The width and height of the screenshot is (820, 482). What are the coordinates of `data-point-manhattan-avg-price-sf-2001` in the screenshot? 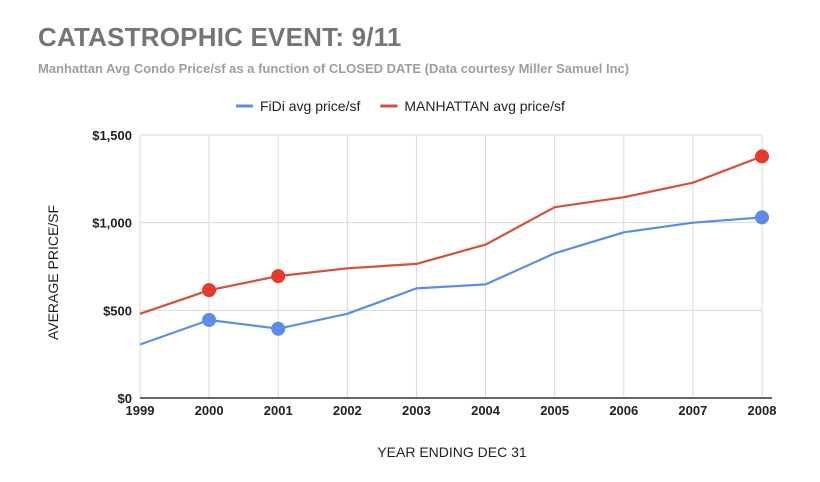 It's located at (278, 276).